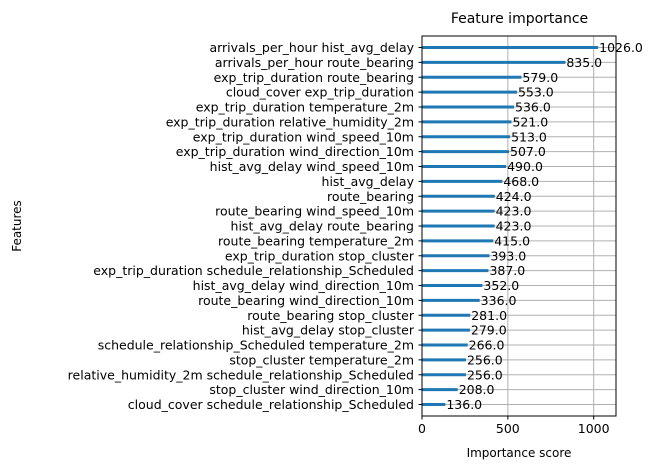 Image resolution: width=657 pixels, height=470 pixels. I want to click on x-tick-label: 500, so click(508, 428).